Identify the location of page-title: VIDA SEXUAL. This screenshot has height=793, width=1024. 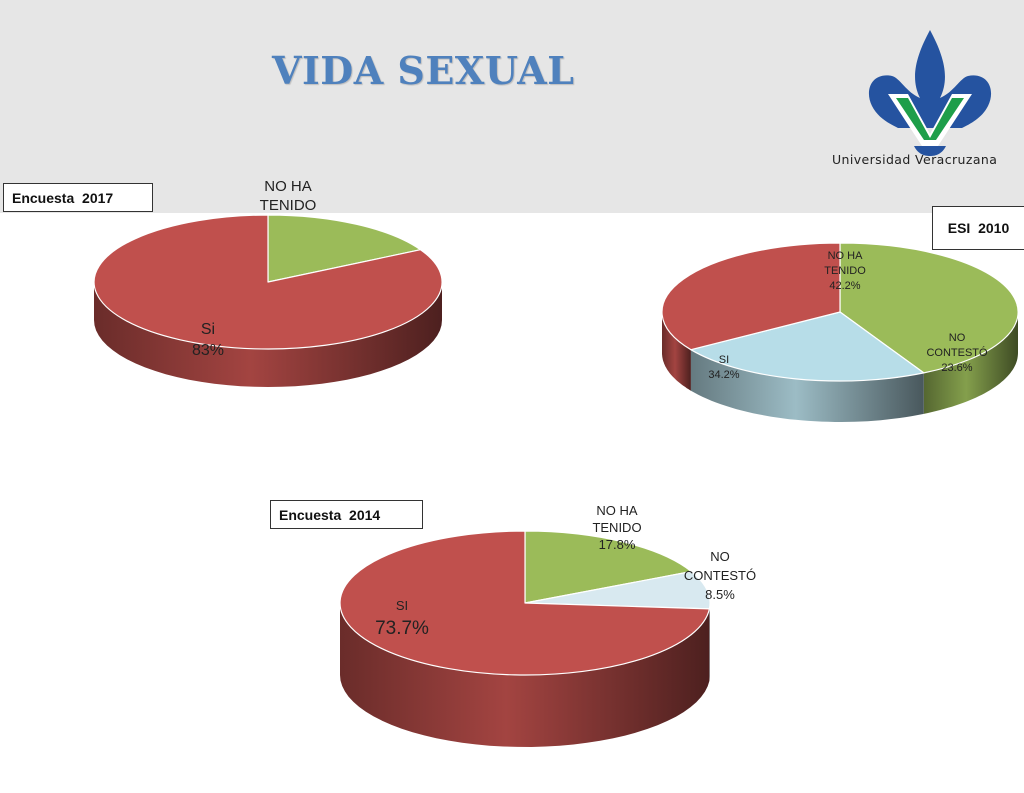
(423, 70).